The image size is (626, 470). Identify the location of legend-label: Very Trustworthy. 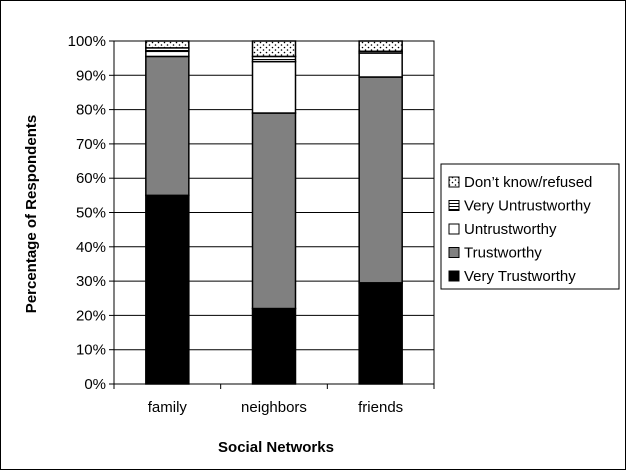
(520, 276).